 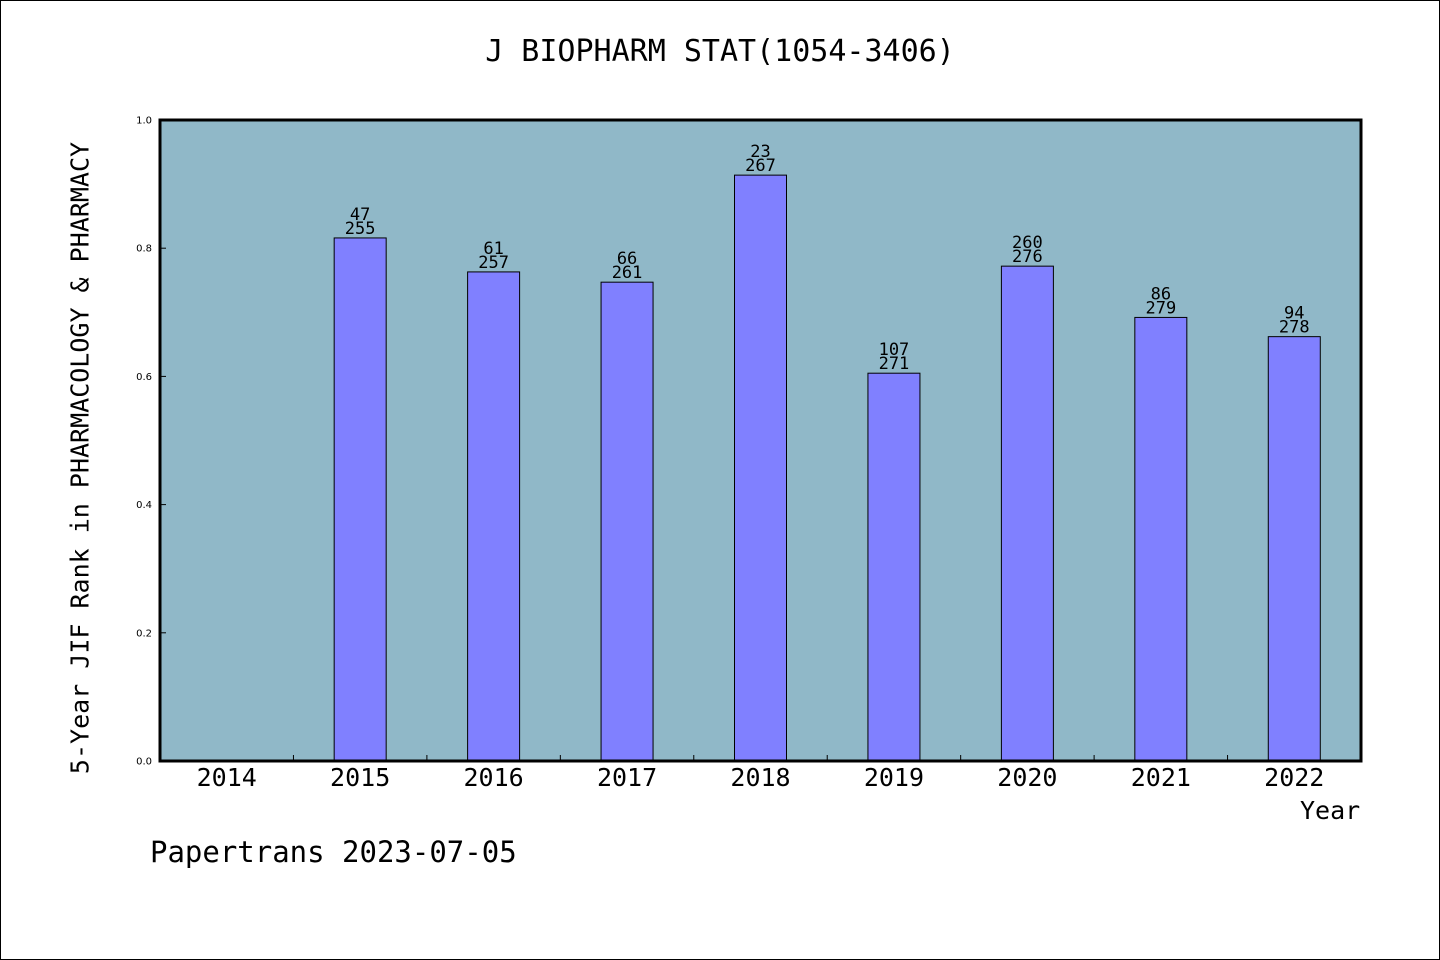 What do you see at coordinates (360, 777) in the screenshot?
I see `x-tick-label-2015: 2015` at bounding box center [360, 777].